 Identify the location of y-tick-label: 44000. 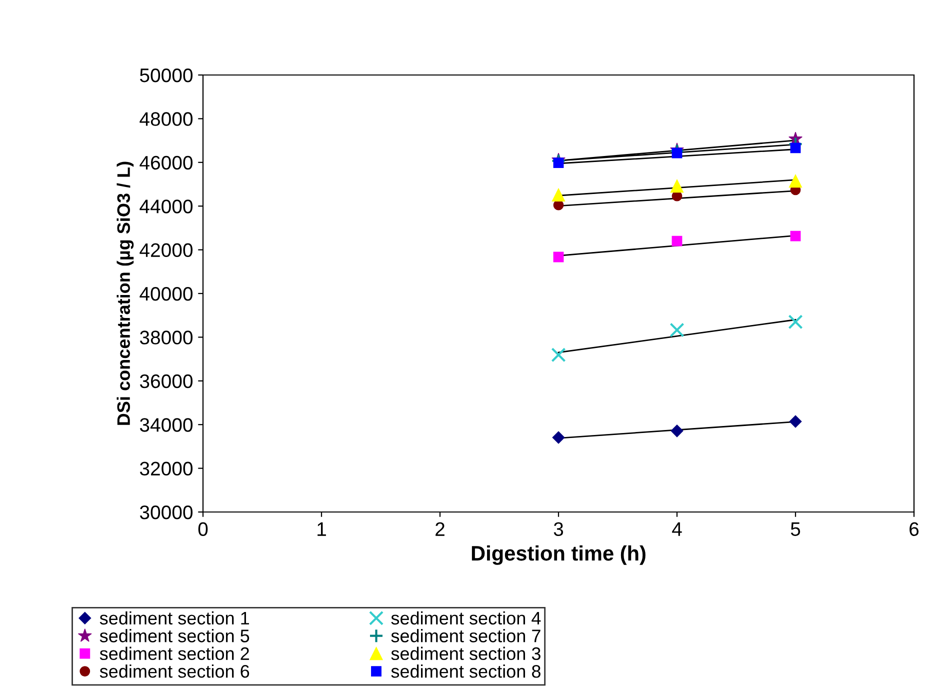
(166, 207).